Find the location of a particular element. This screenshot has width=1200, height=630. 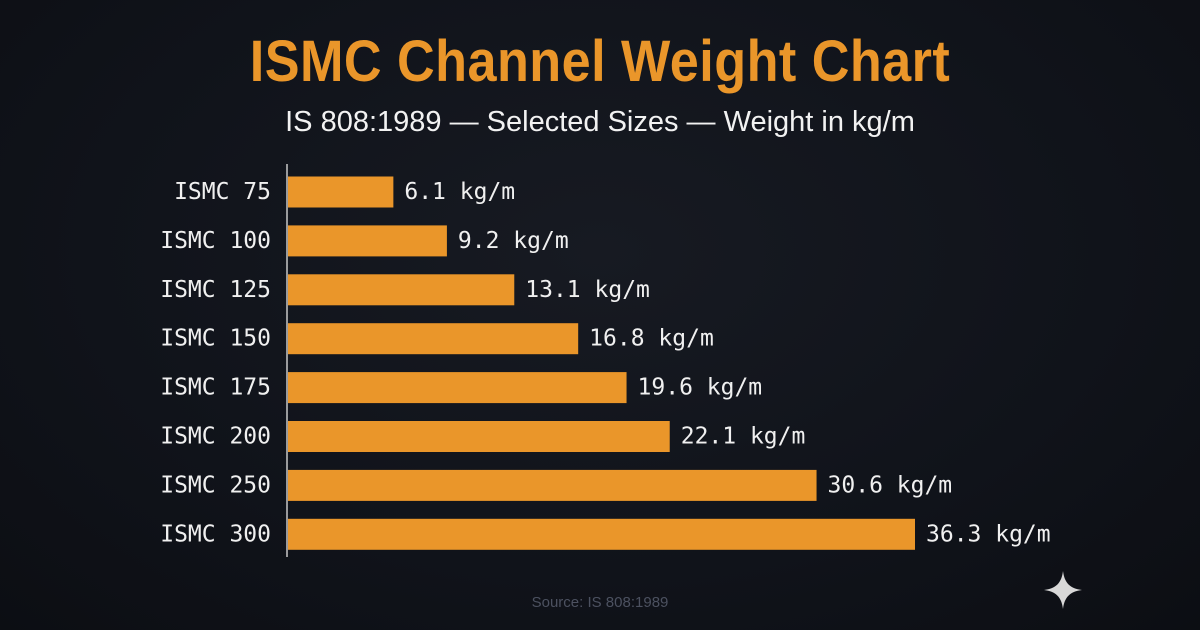

category-label: ISMC 175 is located at coordinates (215, 388).